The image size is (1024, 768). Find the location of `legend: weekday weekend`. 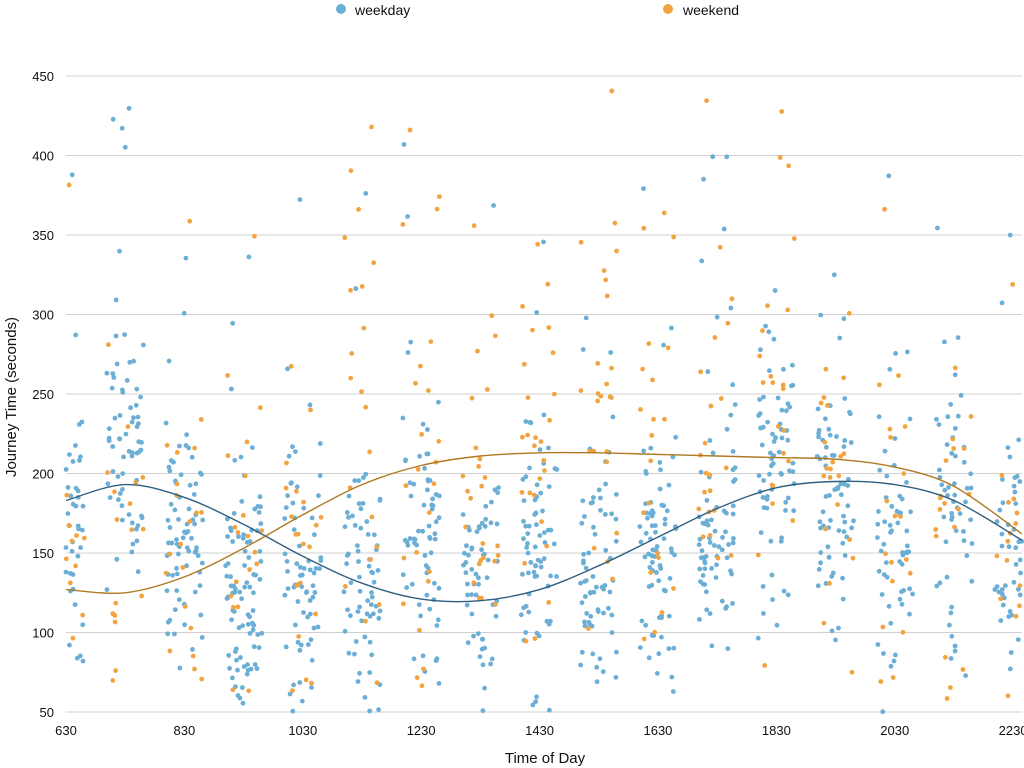

legend: weekday weekend is located at coordinates (537, 10).